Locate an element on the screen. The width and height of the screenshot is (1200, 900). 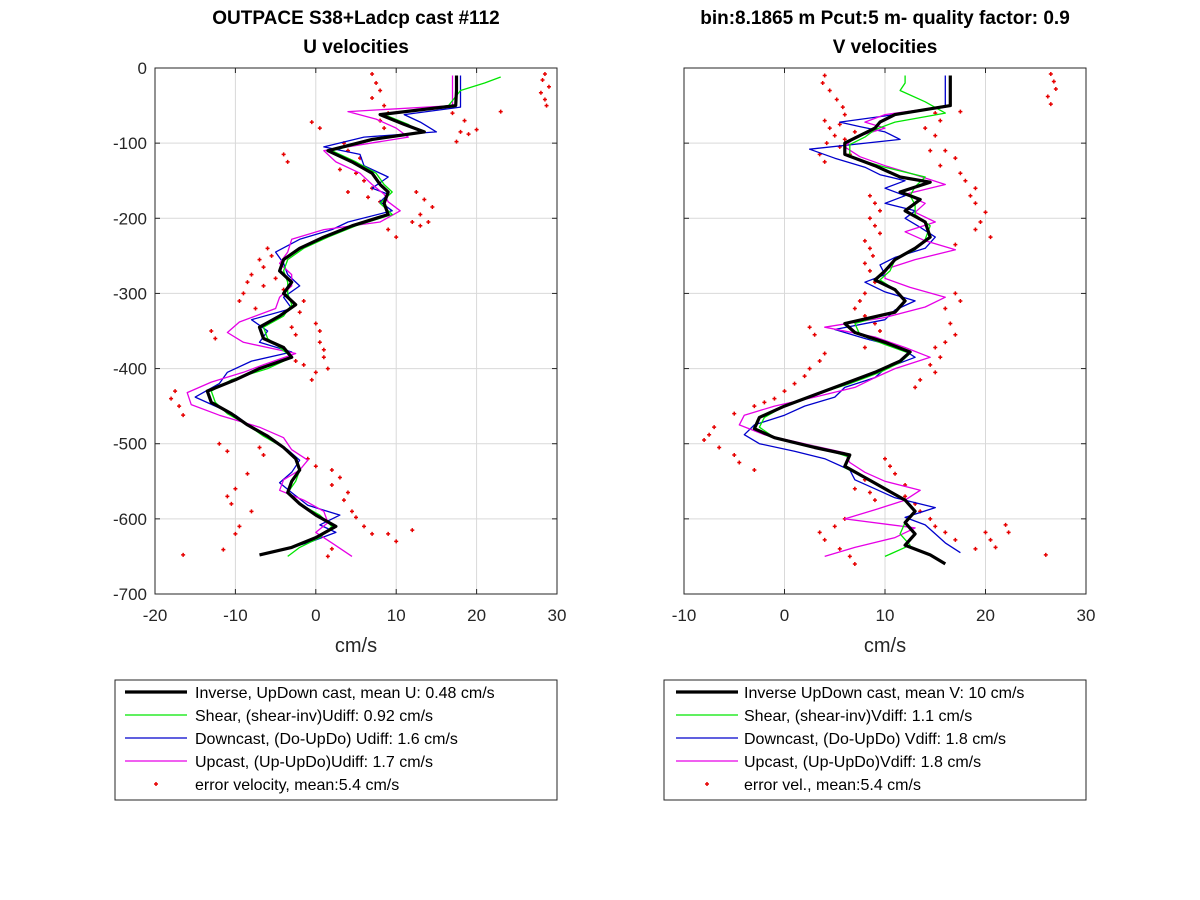
downcast-profile-line is located at coordinates (852, 314).